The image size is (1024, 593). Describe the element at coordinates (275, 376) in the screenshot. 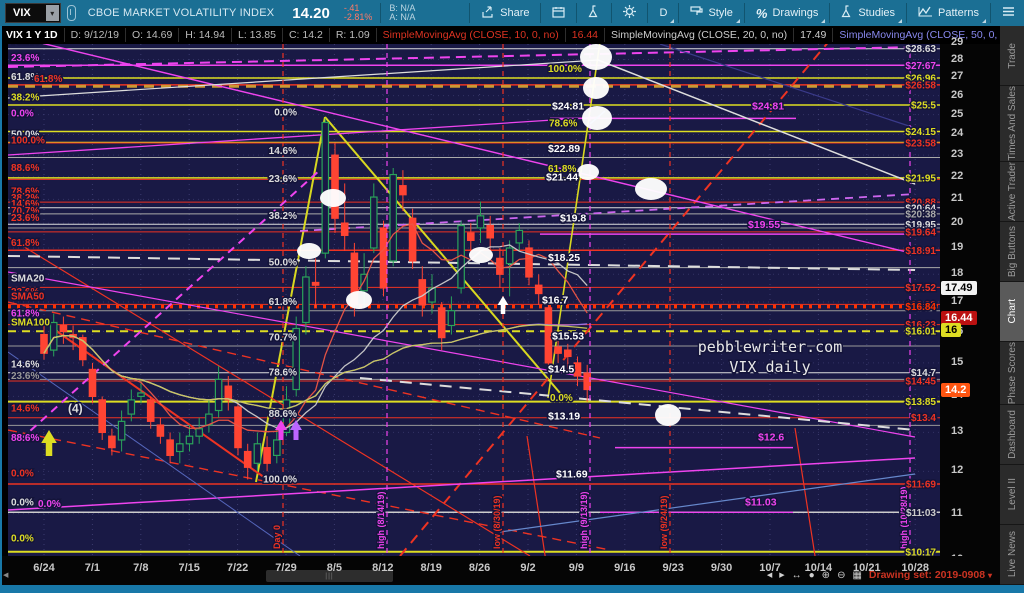

I see `arrow-annotations` at that location.